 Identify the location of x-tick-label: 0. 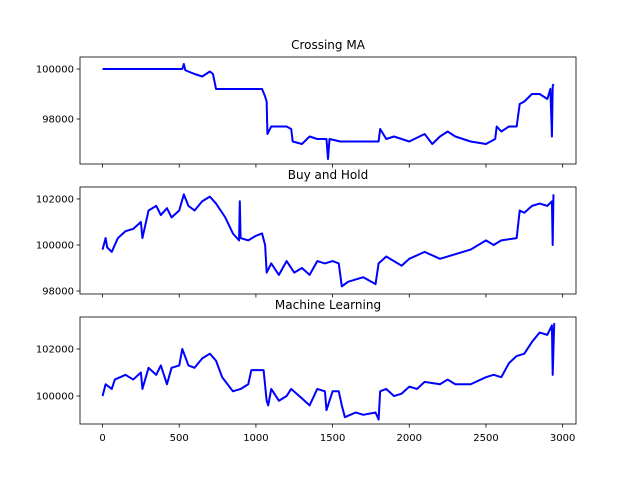
(102, 438).